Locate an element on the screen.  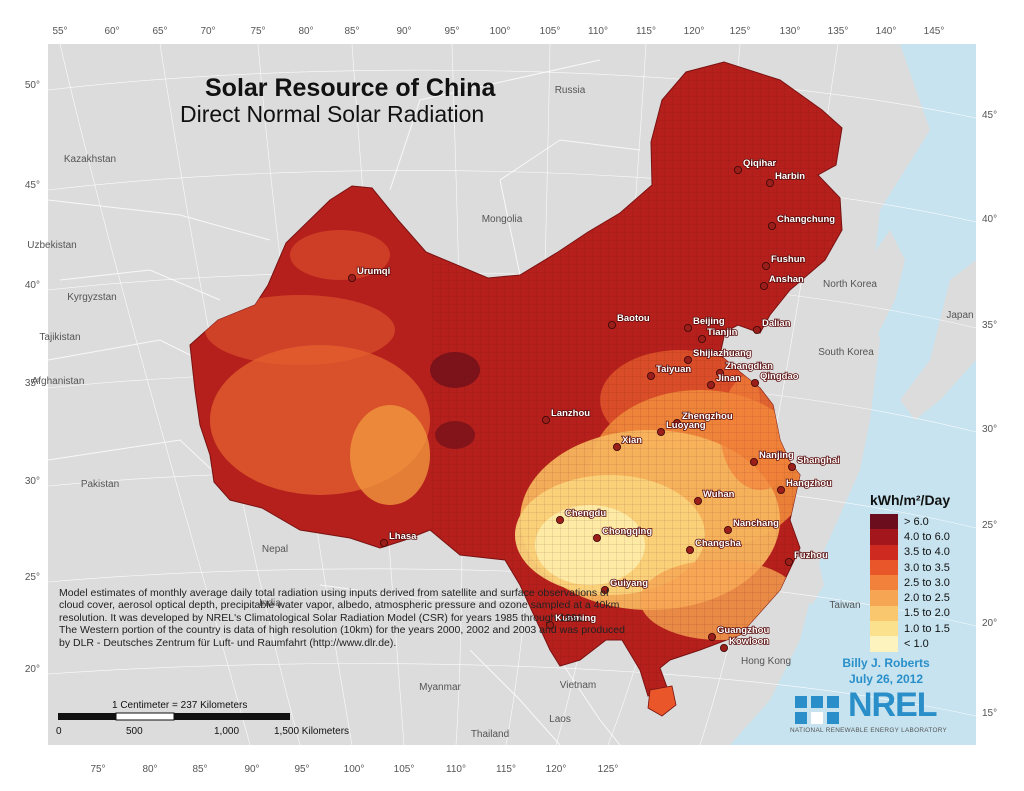
country-label: Japan is located at coordinates (959, 315).